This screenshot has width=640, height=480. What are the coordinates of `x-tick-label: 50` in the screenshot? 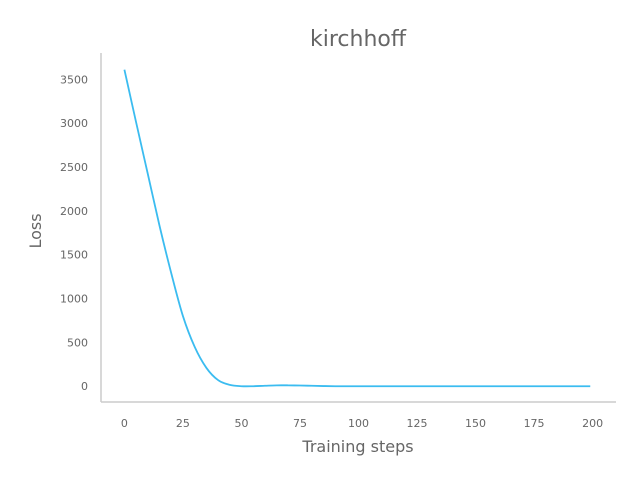 It's located at (241, 423).